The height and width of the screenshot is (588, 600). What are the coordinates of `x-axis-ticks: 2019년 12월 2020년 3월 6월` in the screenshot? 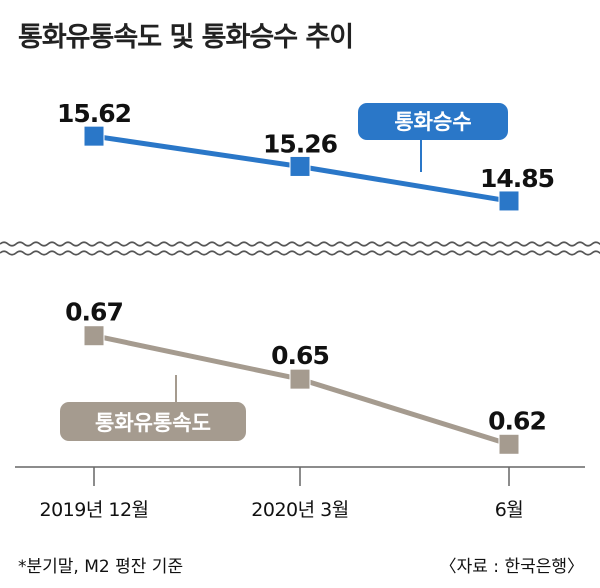 It's located at (281, 494).